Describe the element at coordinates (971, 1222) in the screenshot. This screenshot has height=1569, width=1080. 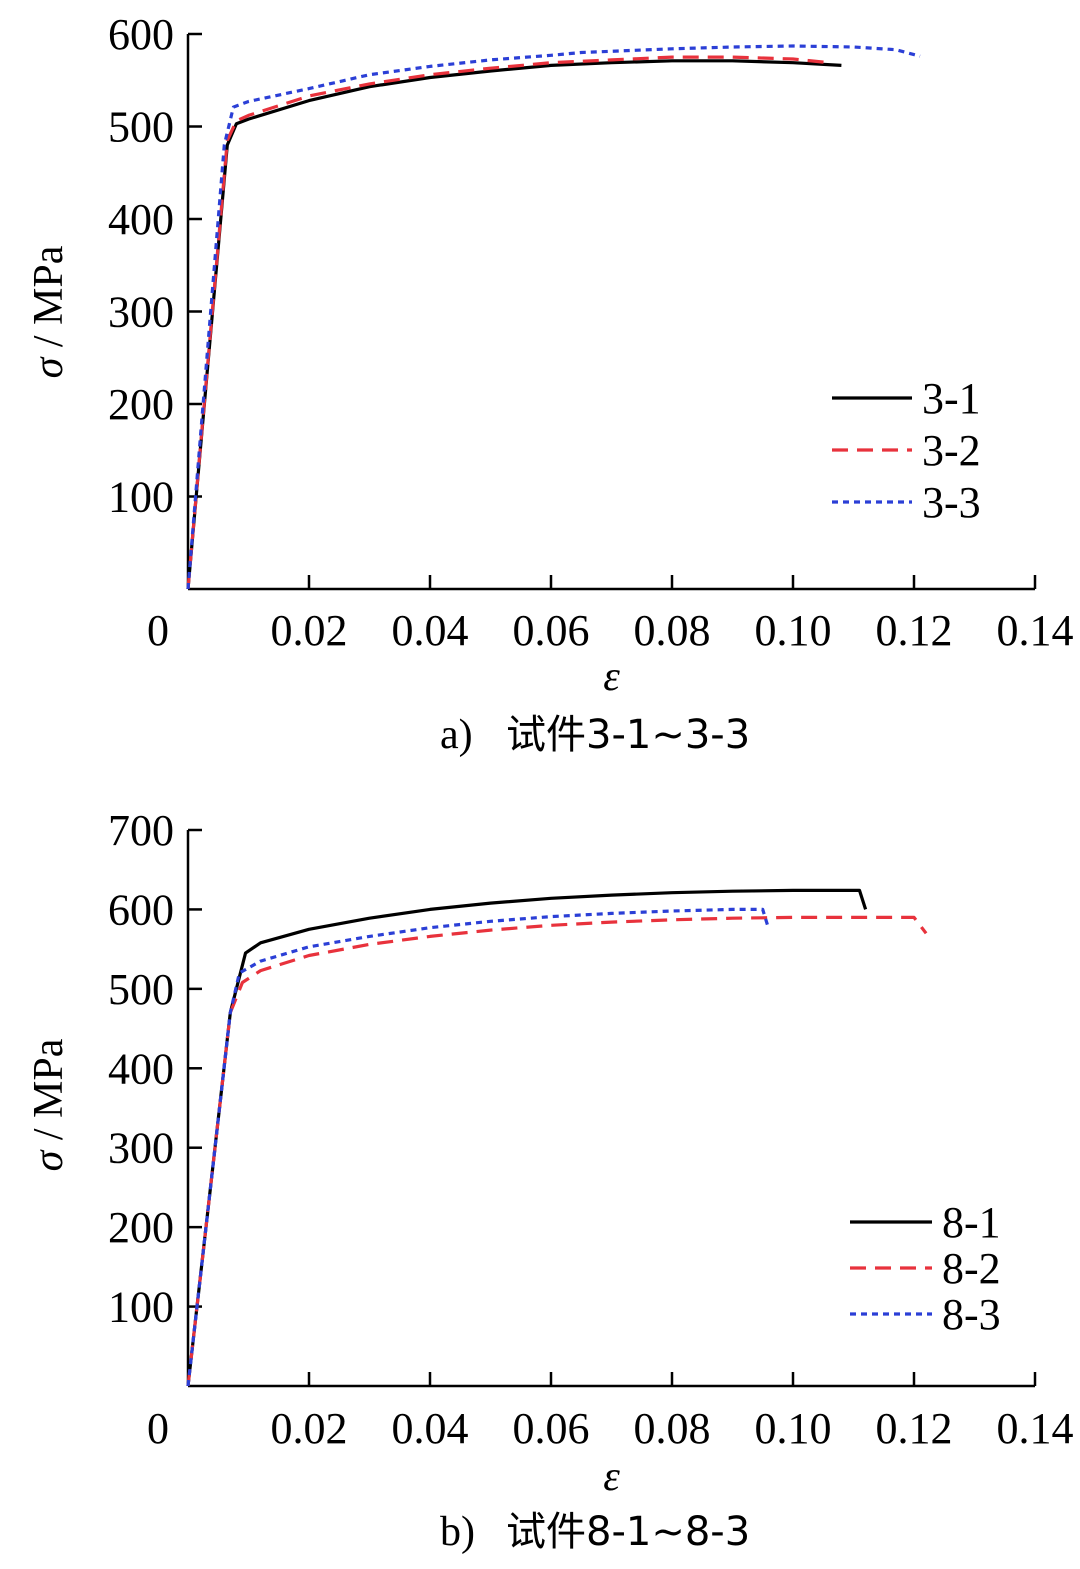
I see `legend-label-8-1: 8-1` at that location.